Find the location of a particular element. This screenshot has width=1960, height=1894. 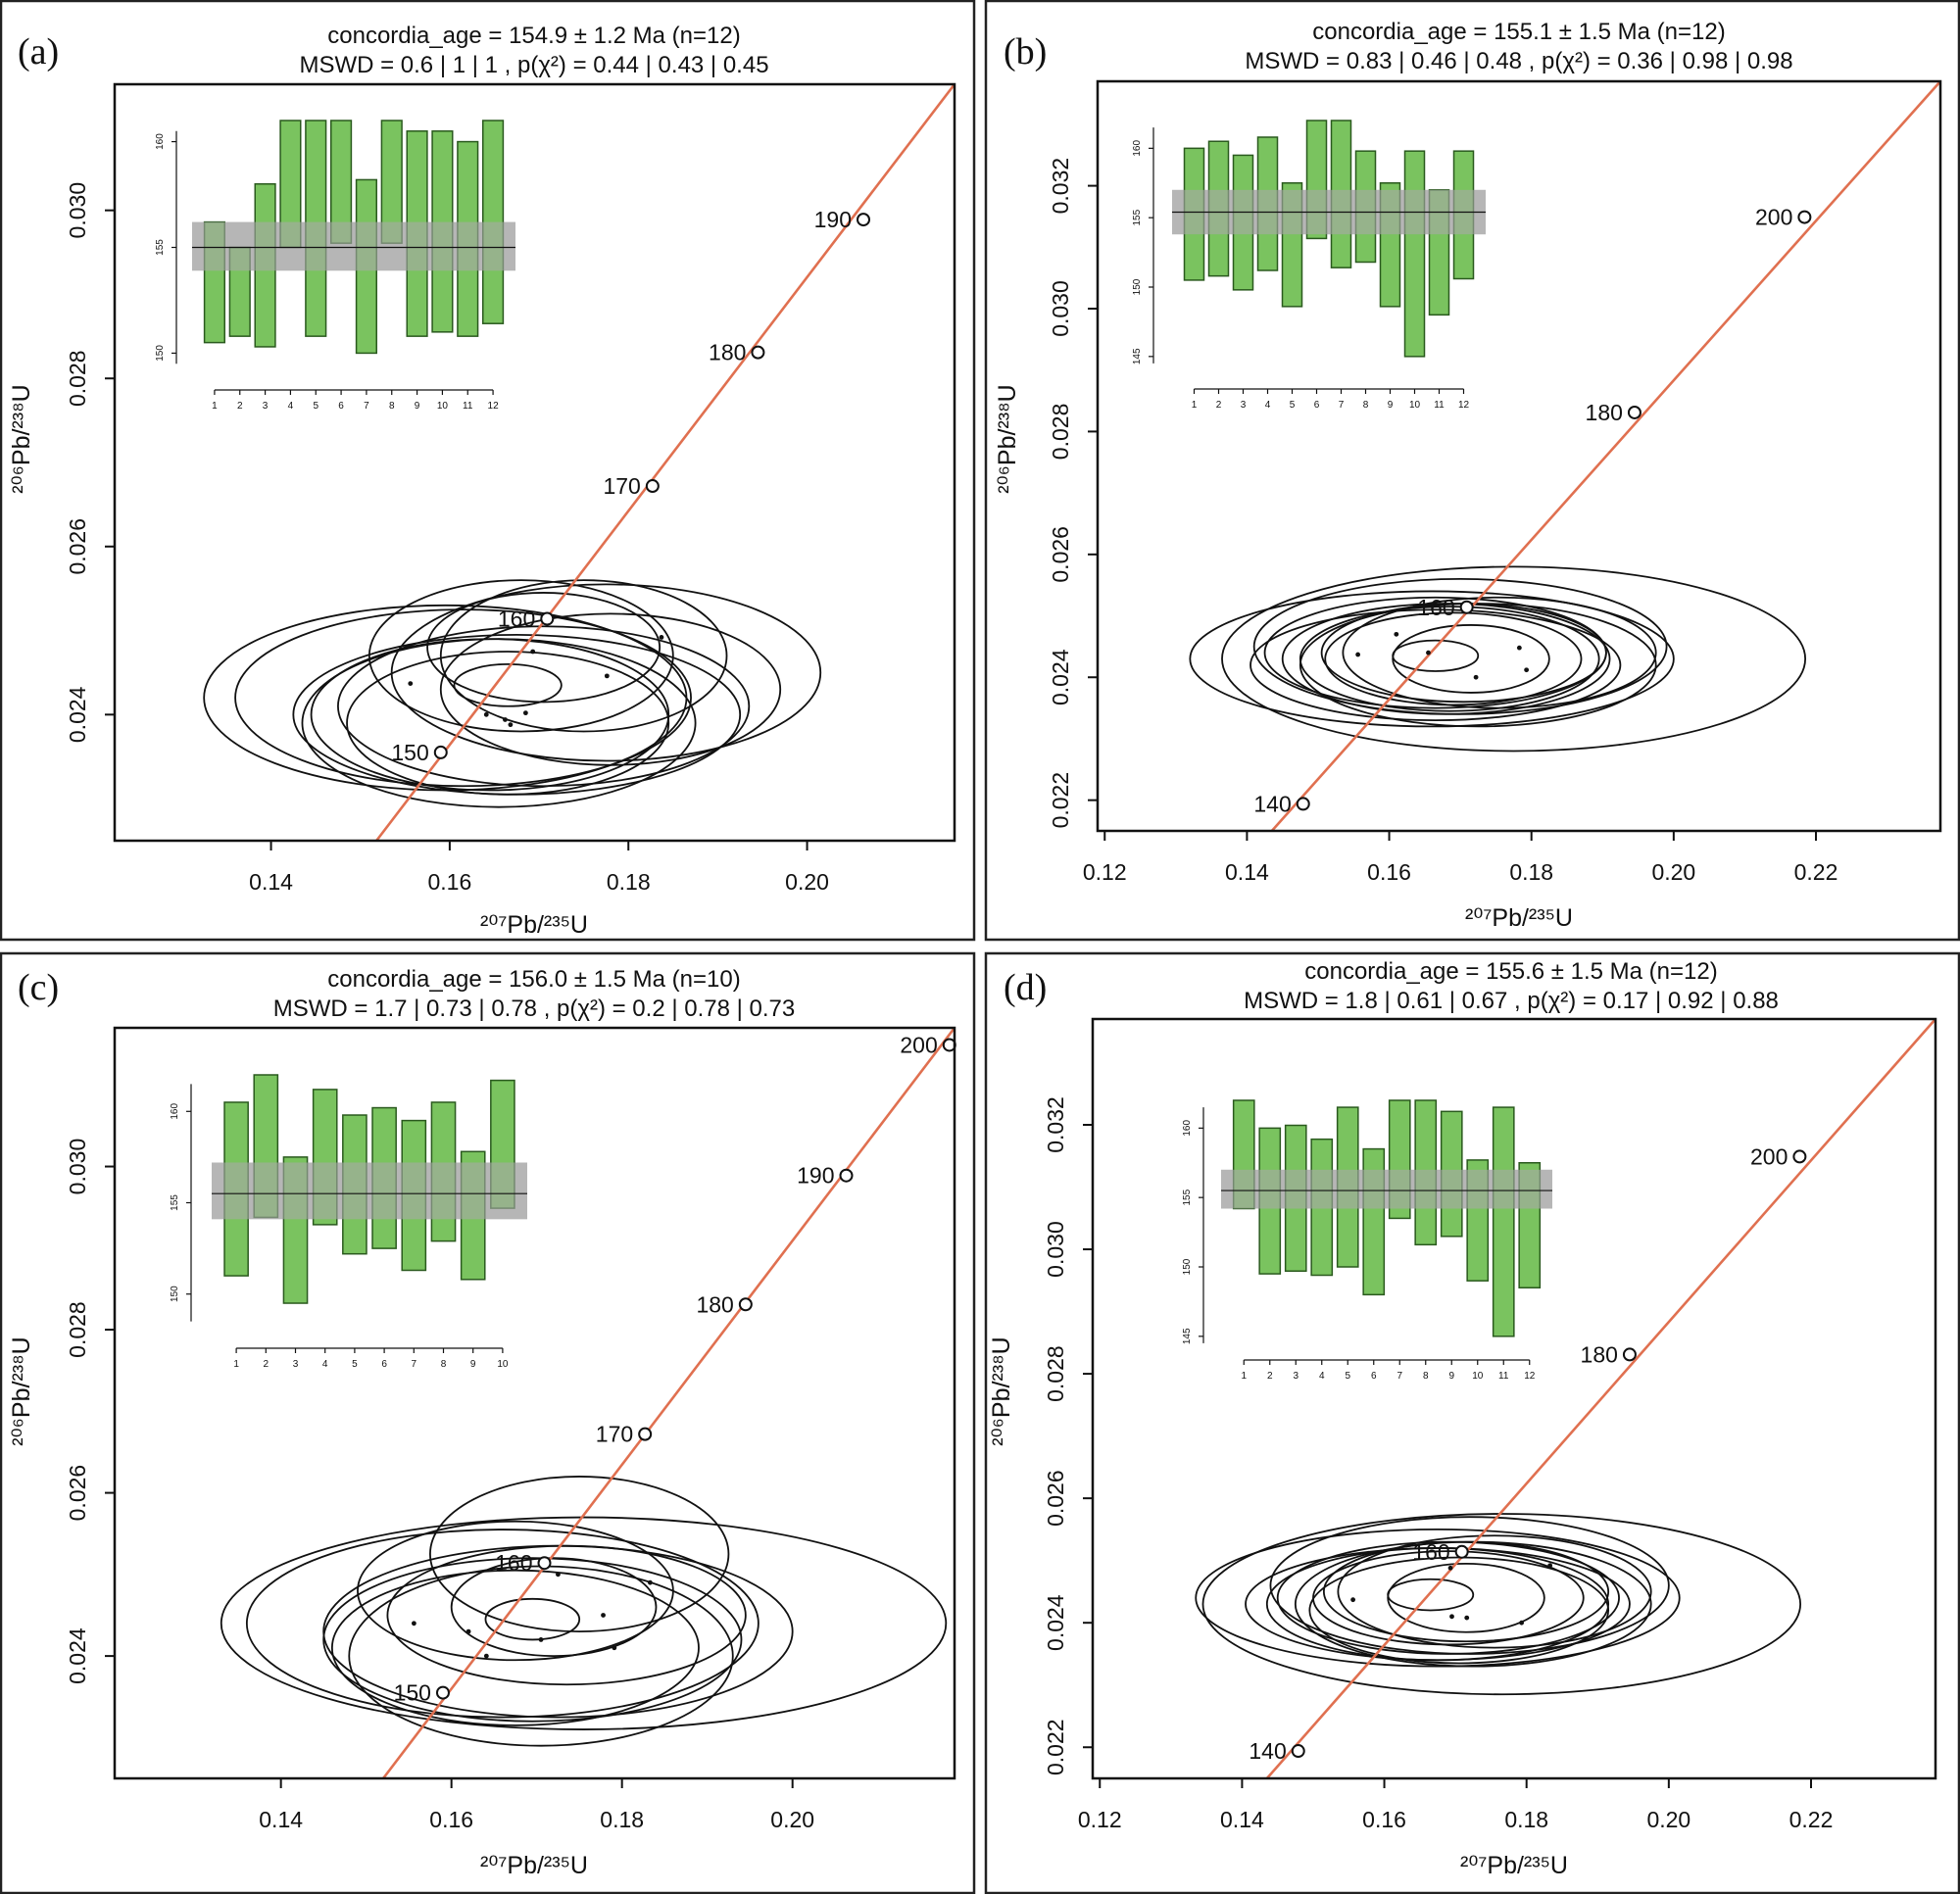

axis-ticks: 0.14 0.16 0.18 0.20 0.024 0.026 0.028 0.030 is located at coordinates (439, 1485).